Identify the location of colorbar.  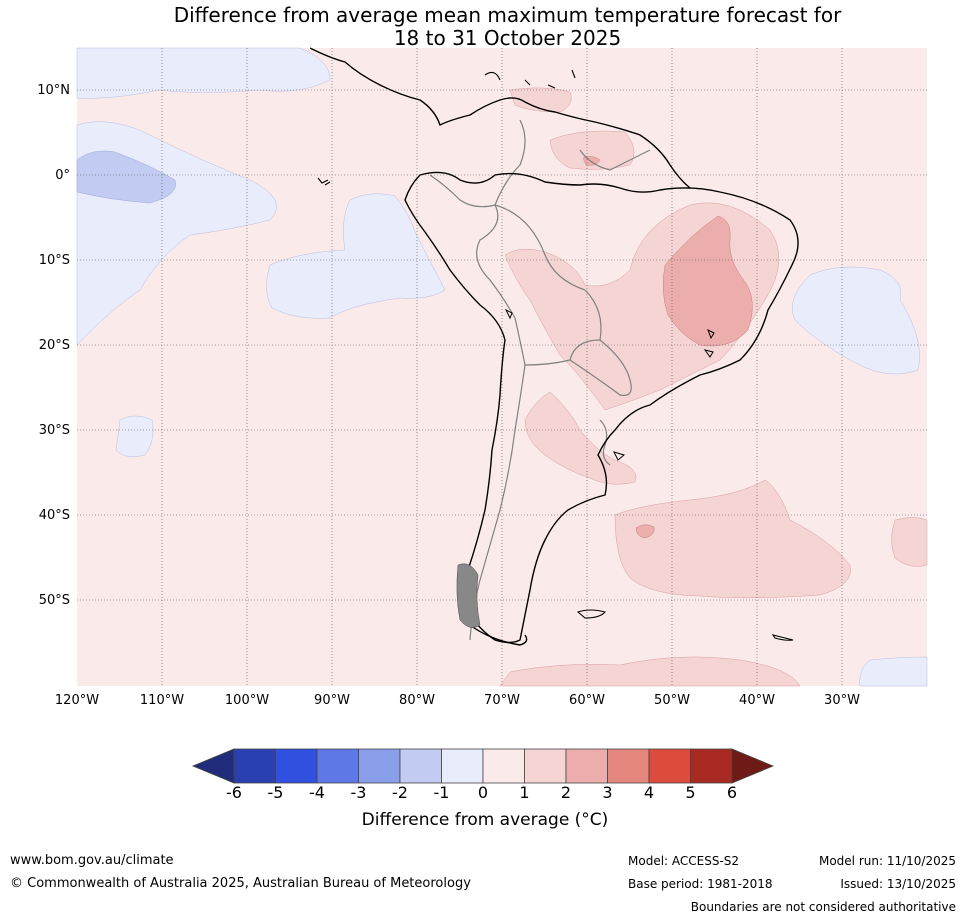
(483, 766).